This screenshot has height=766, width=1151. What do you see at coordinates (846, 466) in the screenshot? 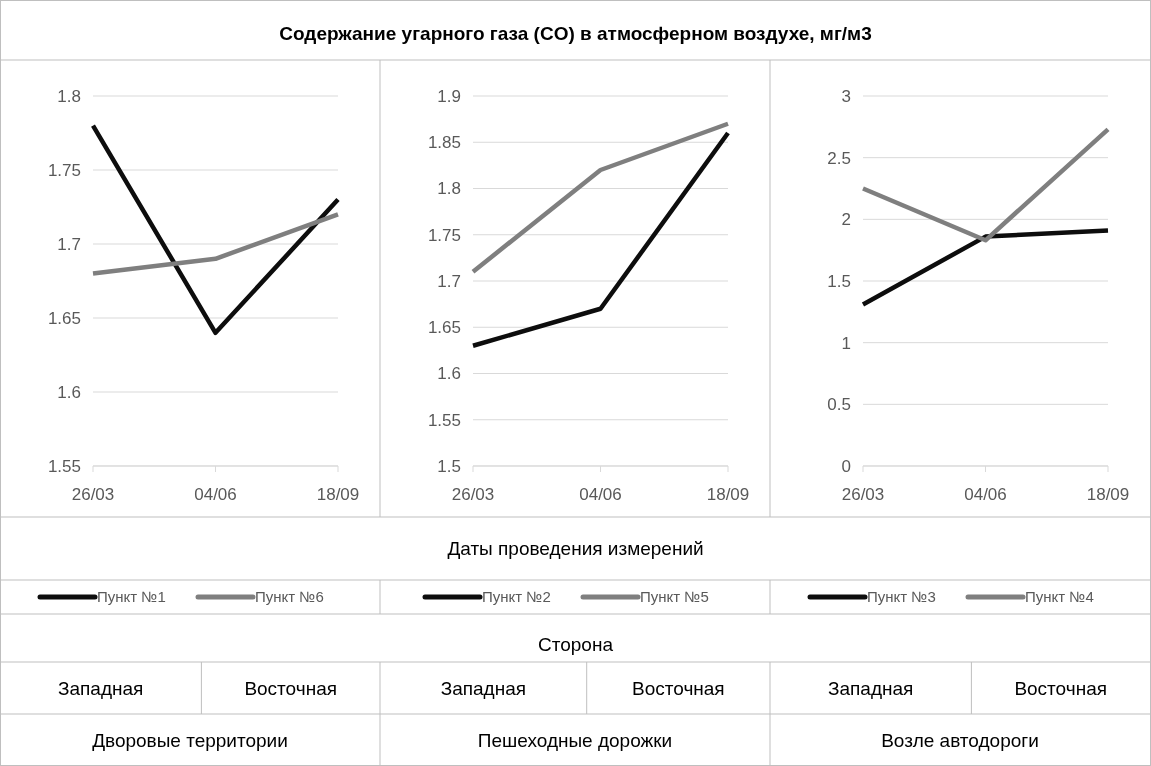
I see `y-tick-label: 0` at bounding box center [846, 466].